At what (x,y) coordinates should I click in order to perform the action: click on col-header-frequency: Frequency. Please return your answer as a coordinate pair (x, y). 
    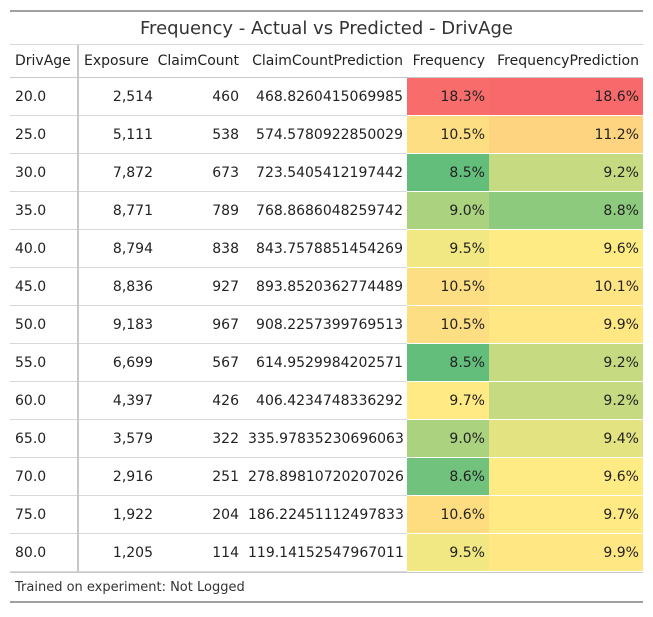
    Looking at the image, I should click on (448, 61).